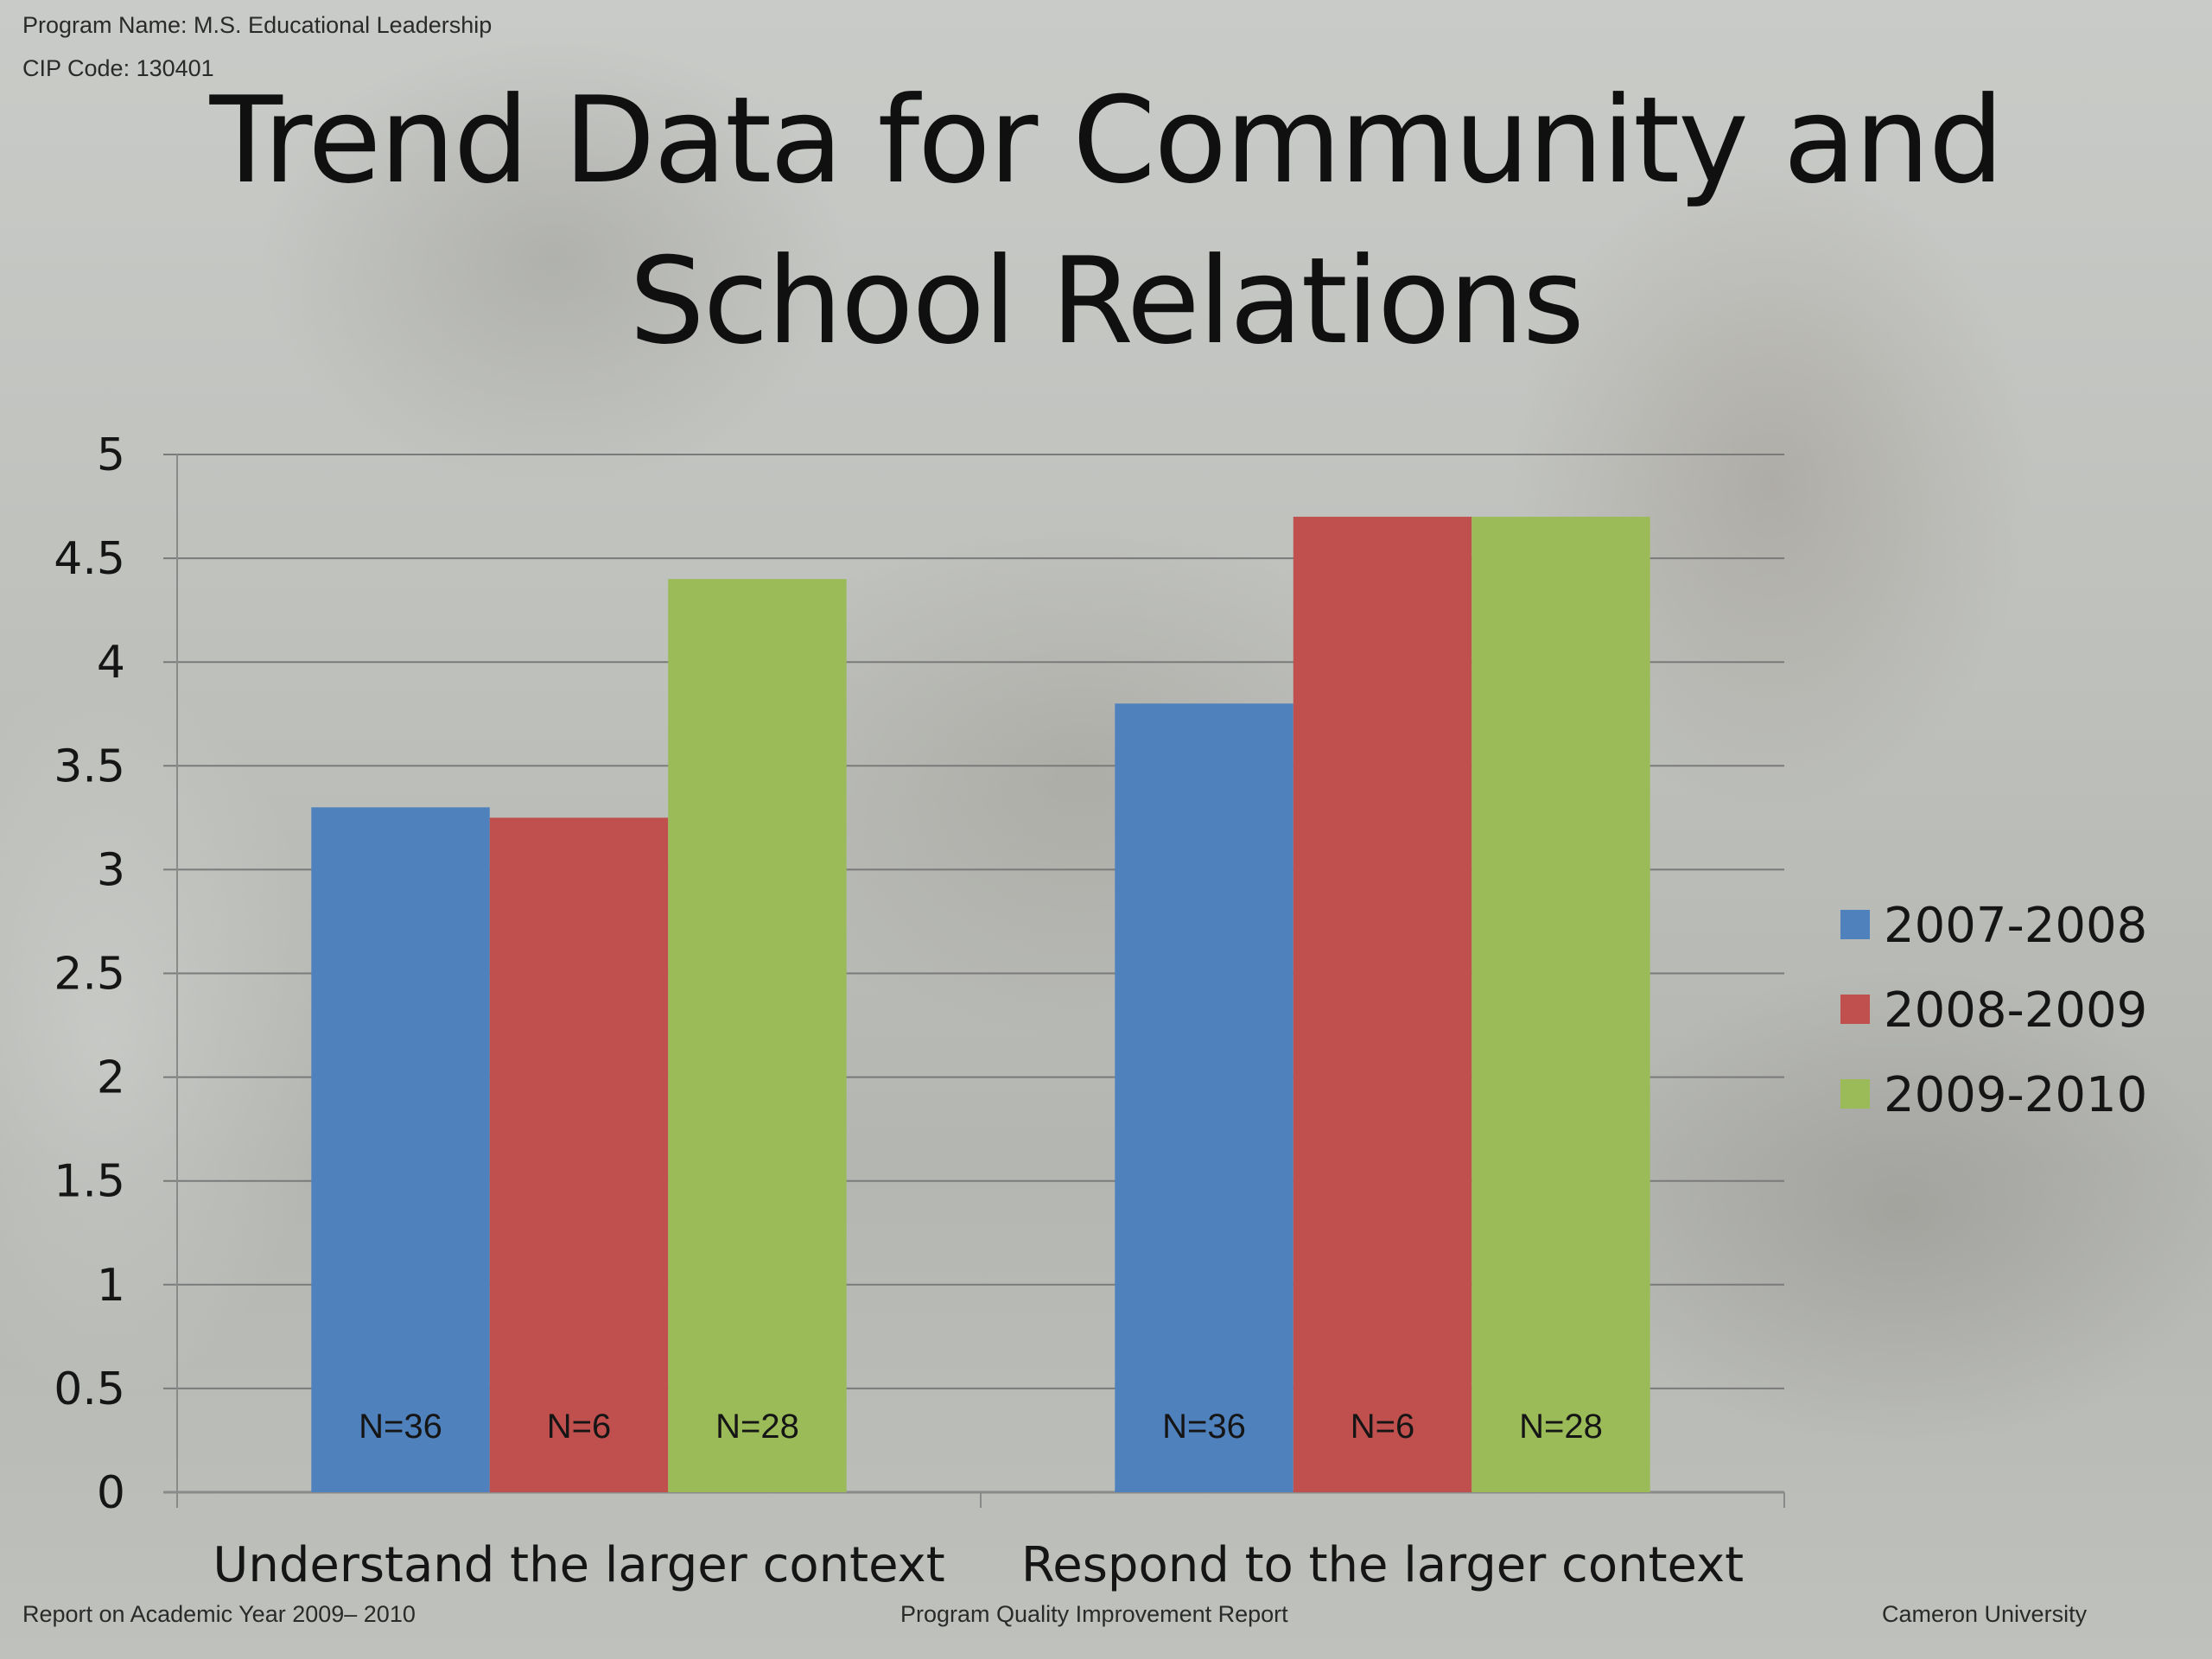 Image resolution: width=2212 pixels, height=1659 pixels. What do you see at coordinates (1985, 1614) in the screenshot?
I see `footer-university: Cameron University` at bounding box center [1985, 1614].